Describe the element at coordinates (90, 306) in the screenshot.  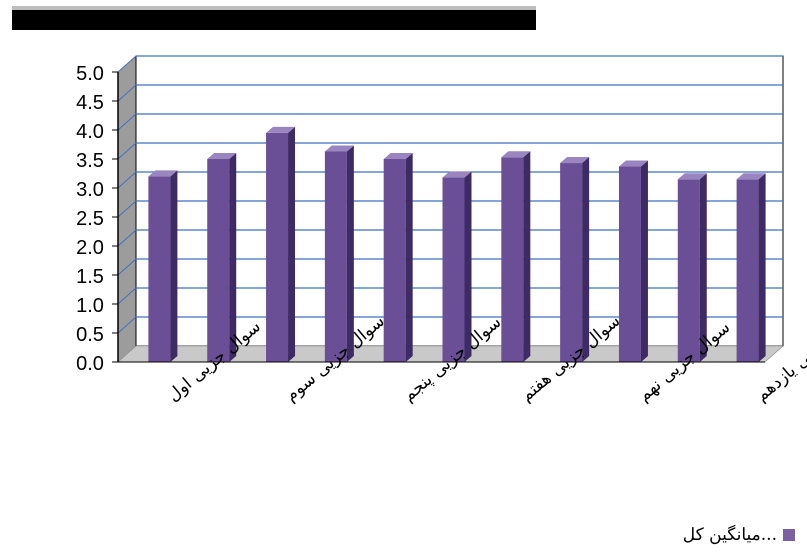
I see `y-tick-label: 1.0` at that location.